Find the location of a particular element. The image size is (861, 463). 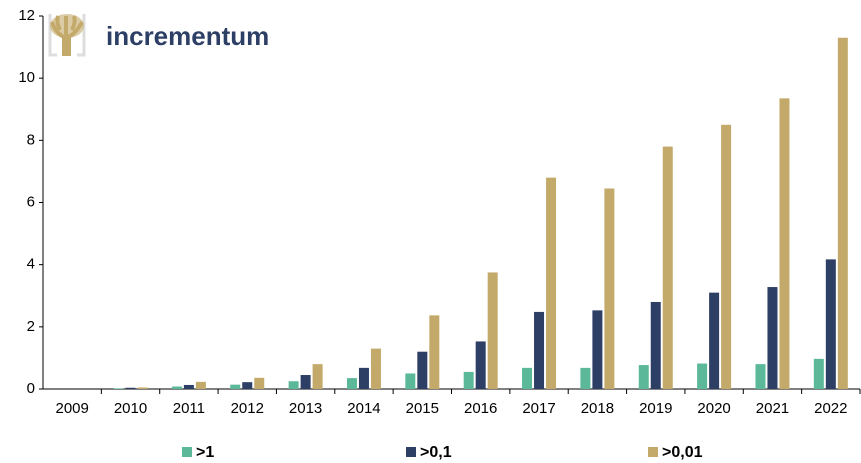

y-tick-label: 8 is located at coordinates (31, 139).